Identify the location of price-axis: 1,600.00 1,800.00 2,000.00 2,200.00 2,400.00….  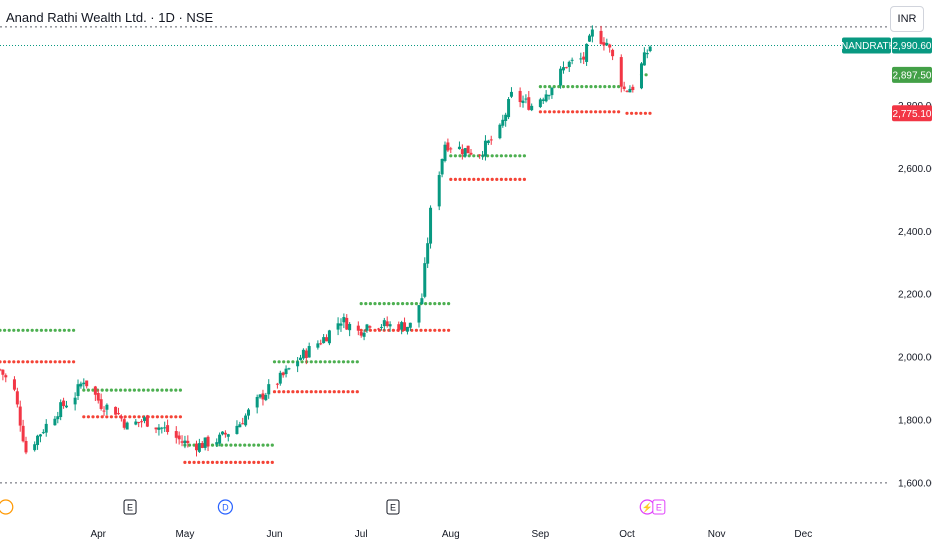
(915, 295).